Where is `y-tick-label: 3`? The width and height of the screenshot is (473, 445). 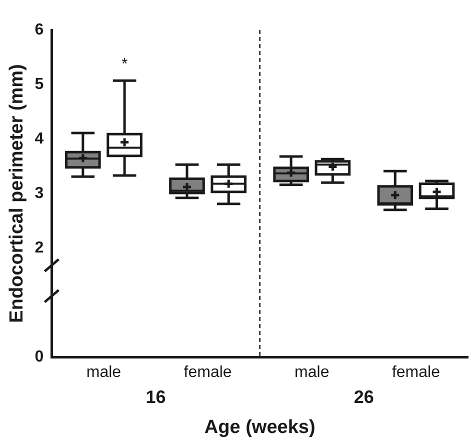
y-tick-label: 3 is located at coordinates (39, 193).